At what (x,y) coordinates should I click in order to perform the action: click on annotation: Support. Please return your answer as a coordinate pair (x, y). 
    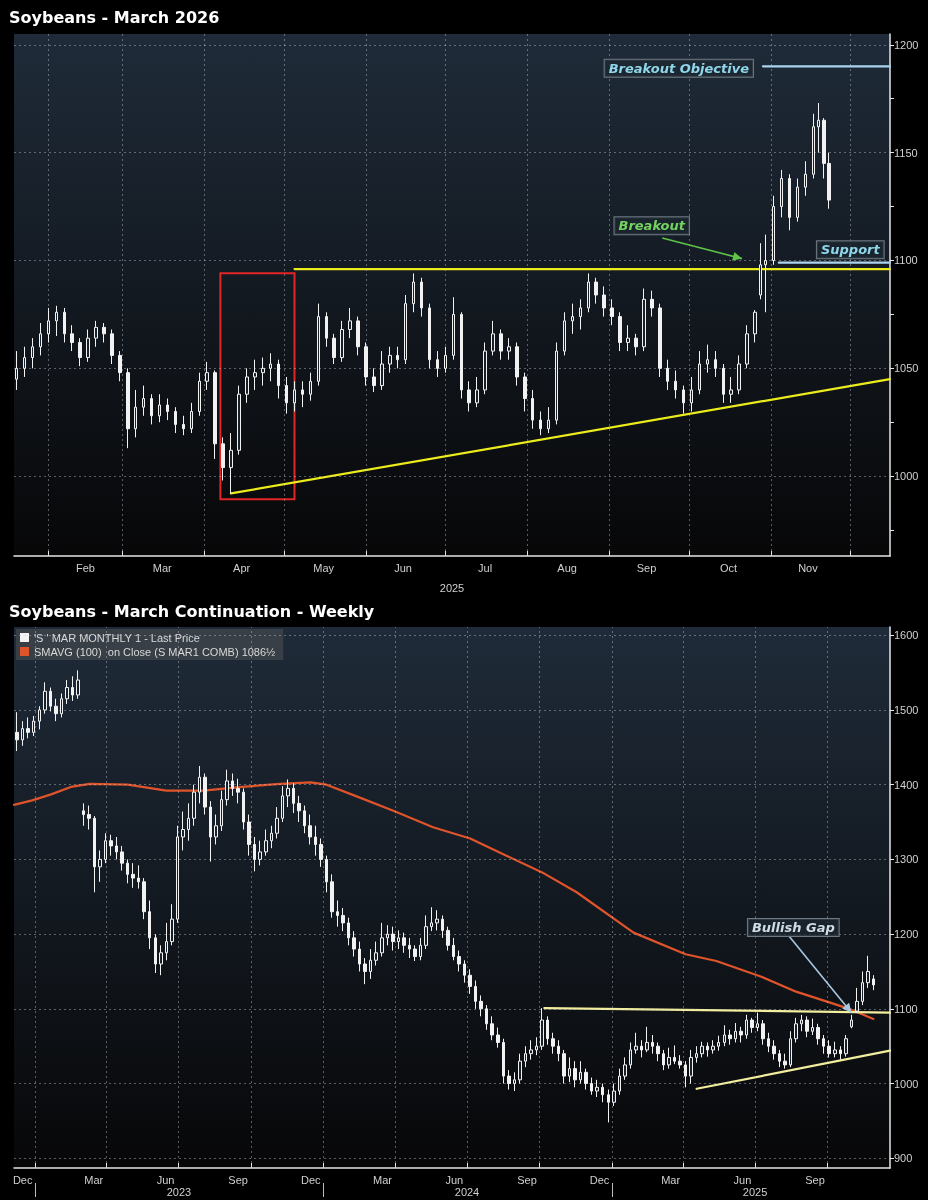
    Looking at the image, I should click on (850, 250).